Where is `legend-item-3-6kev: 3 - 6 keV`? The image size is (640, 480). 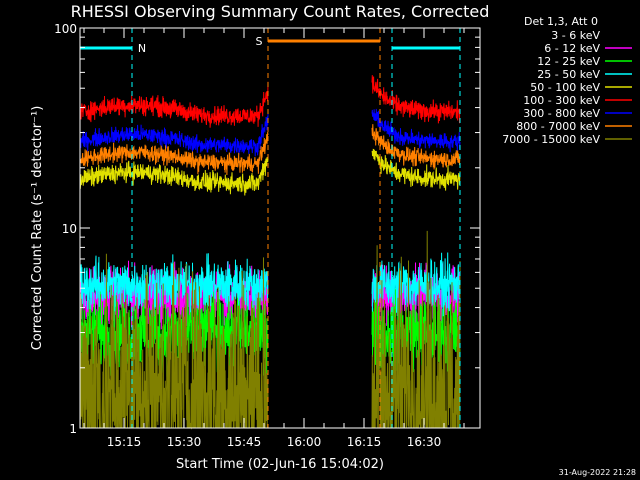 legend-item-3-6kev: 3 - 6 keV is located at coordinates (591, 35).